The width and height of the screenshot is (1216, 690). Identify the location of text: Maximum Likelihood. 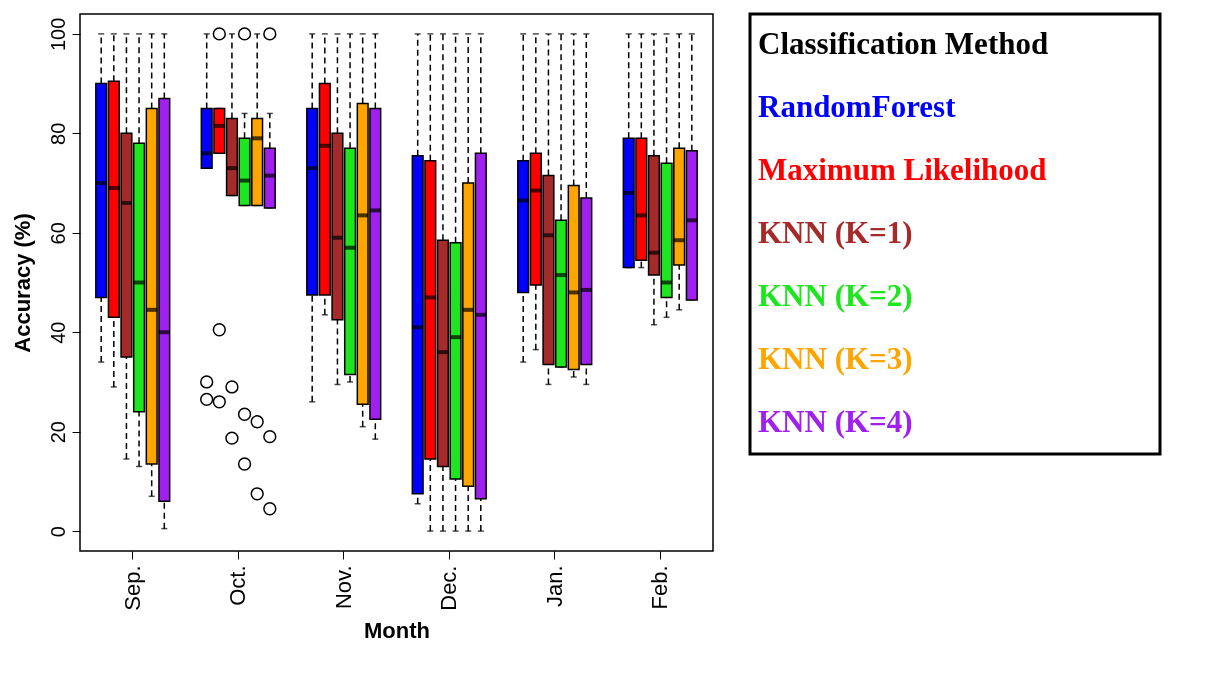
(902, 170).